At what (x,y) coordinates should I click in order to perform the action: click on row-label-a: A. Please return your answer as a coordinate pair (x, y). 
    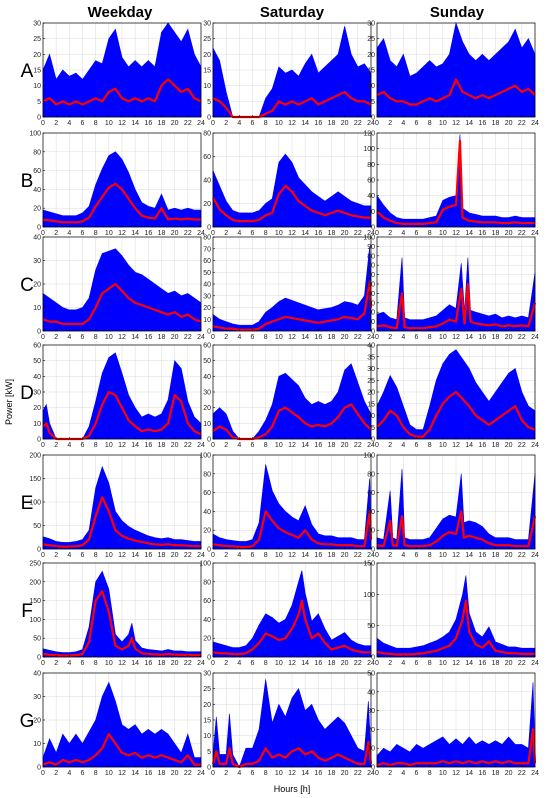
    Looking at the image, I should click on (27, 71).